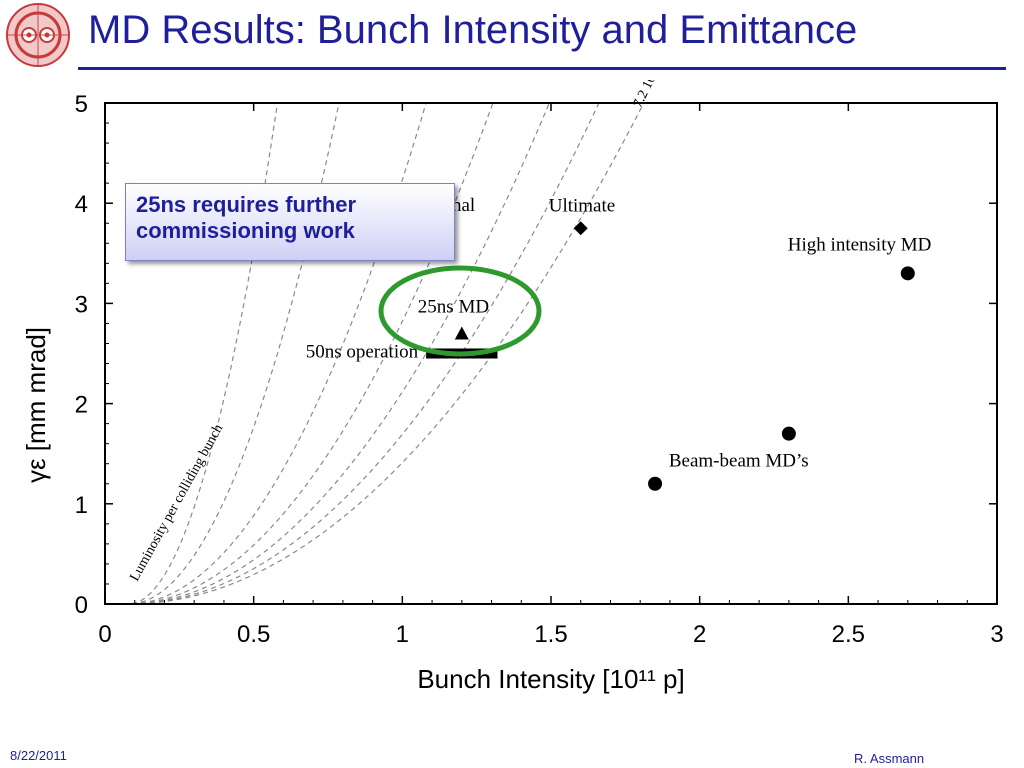 Image resolution: width=1024 pixels, height=768 pixels. Describe the element at coordinates (38, 755) in the screenshot. I see `footer-date: 8/22/2011` at that location.